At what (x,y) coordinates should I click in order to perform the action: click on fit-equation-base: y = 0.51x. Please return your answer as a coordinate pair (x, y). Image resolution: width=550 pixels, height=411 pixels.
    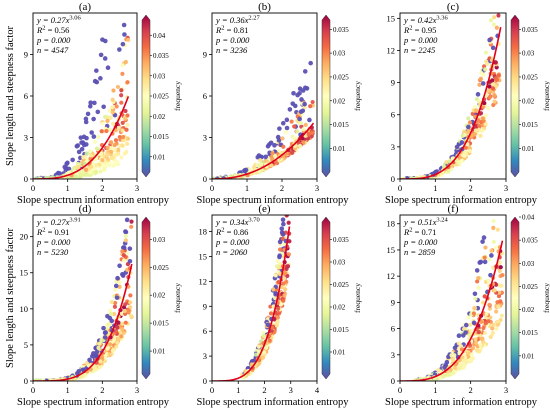
    Looking at the image, I should click on (420, 222).